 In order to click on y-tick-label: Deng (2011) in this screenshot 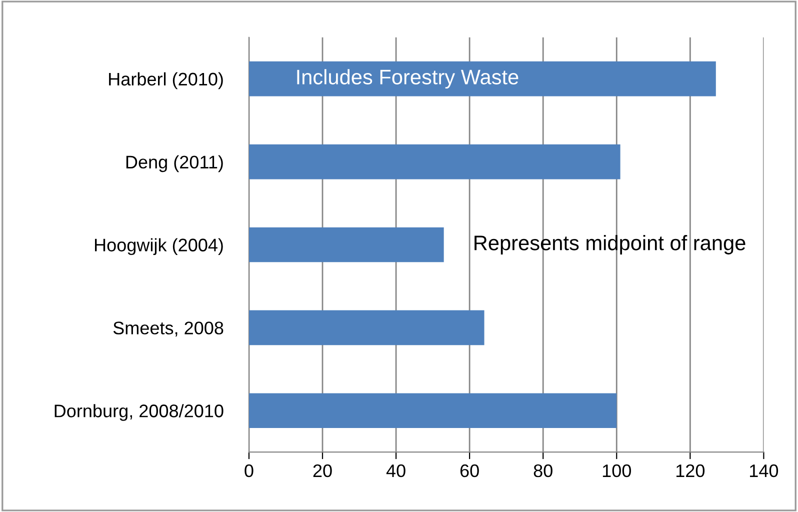, I will do `click(174, 163)`.